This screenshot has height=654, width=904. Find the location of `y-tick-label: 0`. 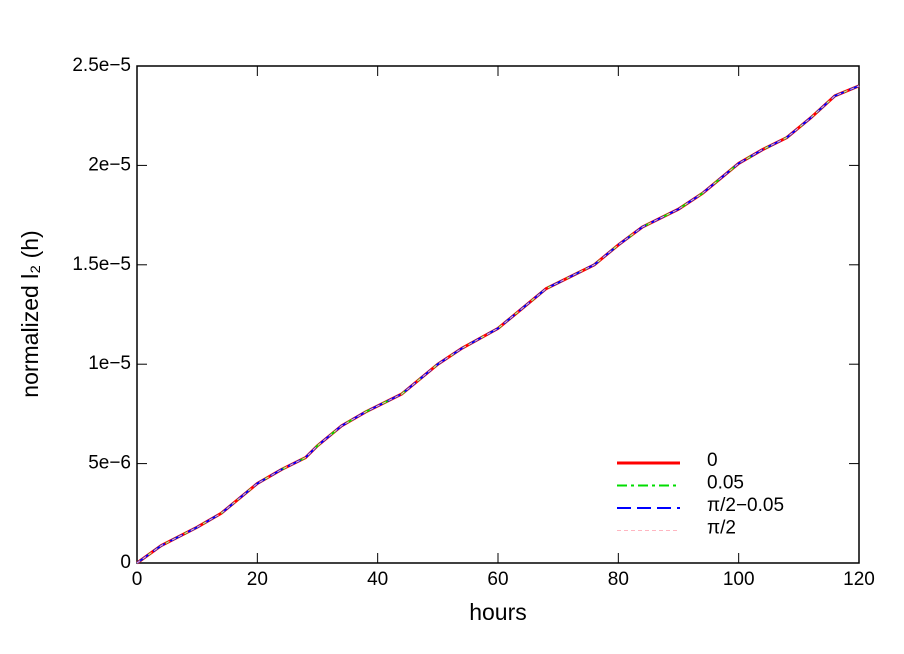

y-tick-label: 0 is located at coordinates (125, 562).